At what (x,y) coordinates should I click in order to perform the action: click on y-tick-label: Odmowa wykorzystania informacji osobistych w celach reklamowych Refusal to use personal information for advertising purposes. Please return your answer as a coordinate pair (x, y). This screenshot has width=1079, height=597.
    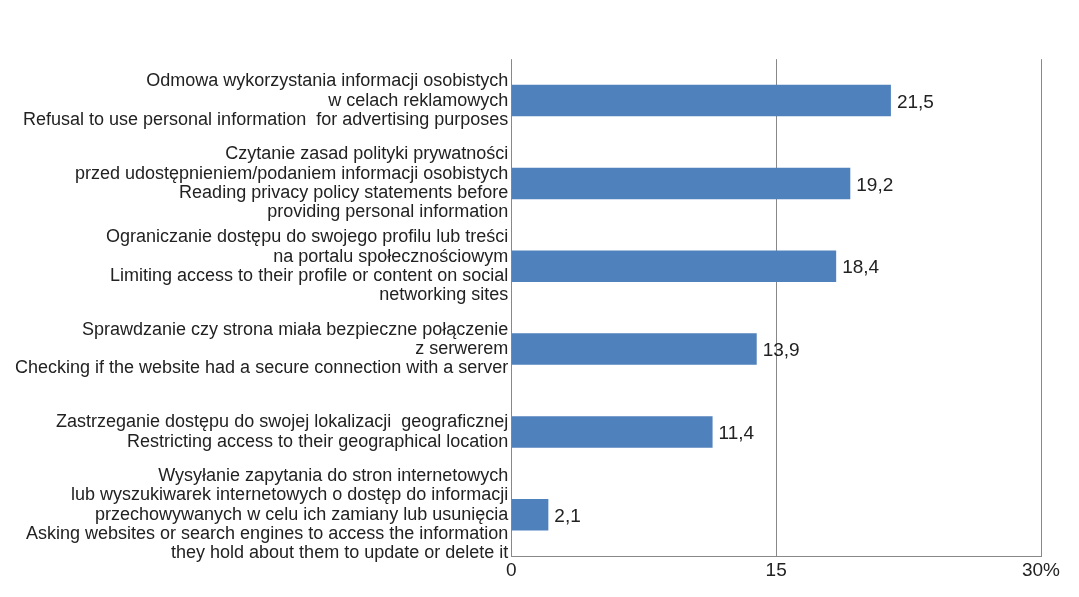
    Looking at the image, I should click on (266, 99).